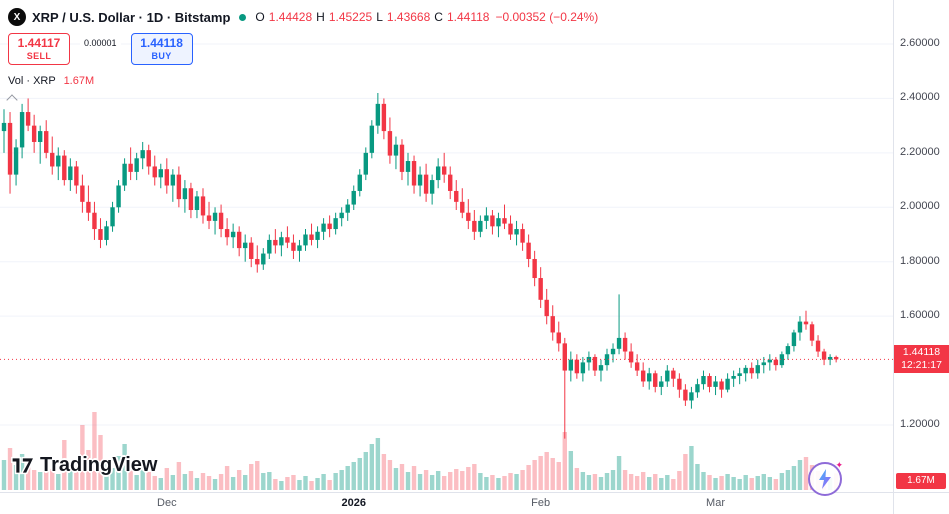 This screenshot has width=949, height=514. Describe the element at coordinates (39, 56) in the screenshot. I see `sell-label: SELL` at that location.